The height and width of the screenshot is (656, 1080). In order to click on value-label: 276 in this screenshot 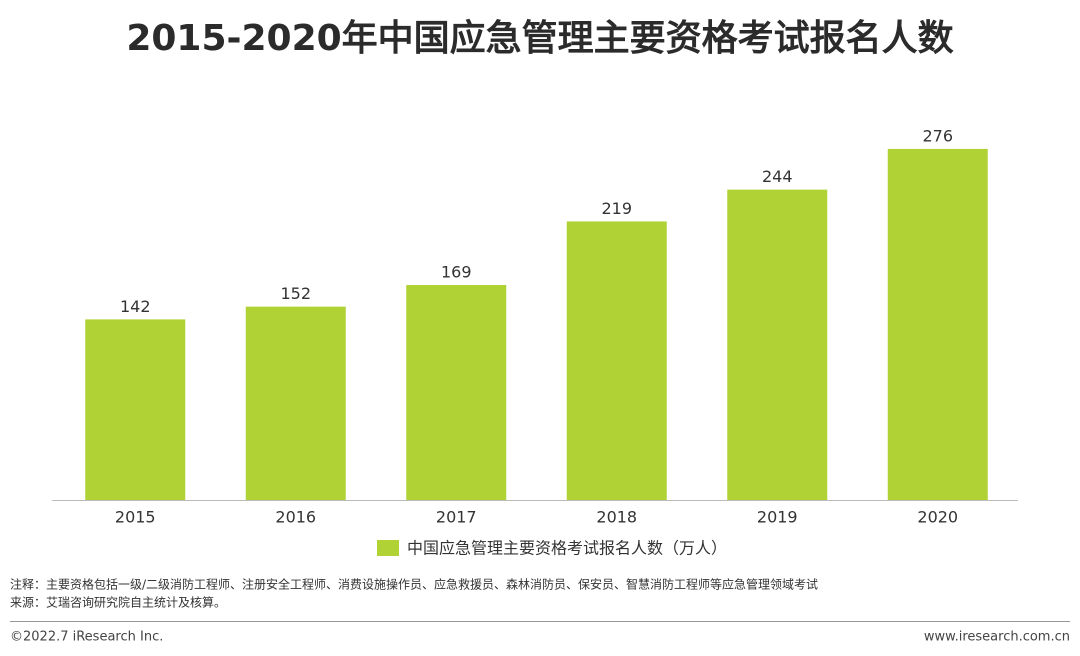, I will do `click(937, 135)`.